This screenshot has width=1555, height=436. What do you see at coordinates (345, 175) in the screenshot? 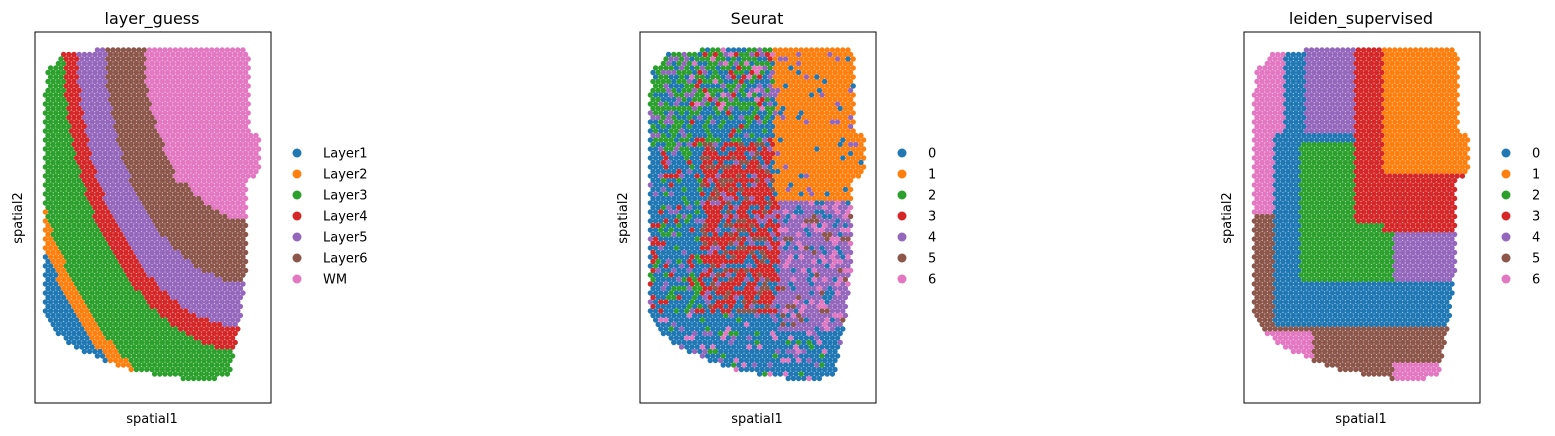
I see `legend-label: Layer2` at bounding box center [345, 175].